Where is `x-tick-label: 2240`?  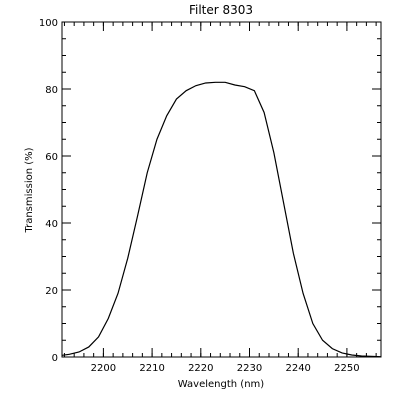 x-tick-label: 2240 is located at coordinates (297, 368).